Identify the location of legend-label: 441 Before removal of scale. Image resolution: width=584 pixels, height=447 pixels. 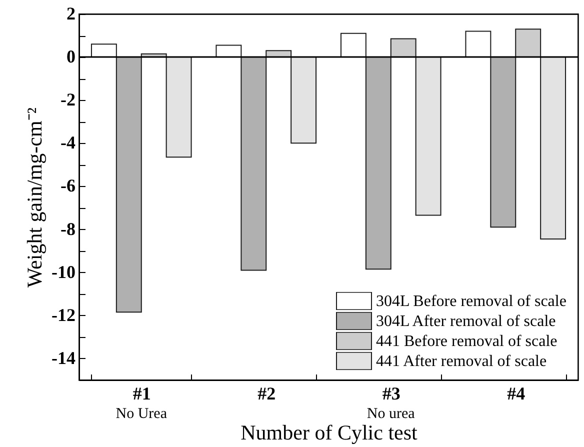
(467, 341).